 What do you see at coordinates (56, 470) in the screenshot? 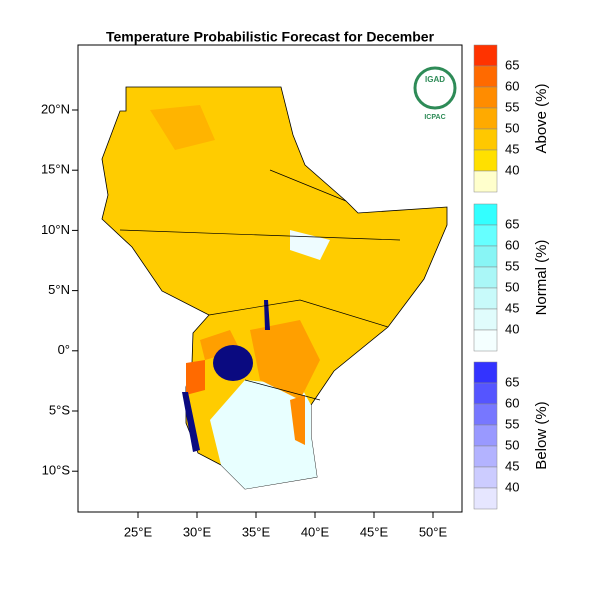
I see `lat-label: 10°S` at bounding box center [56, 470].